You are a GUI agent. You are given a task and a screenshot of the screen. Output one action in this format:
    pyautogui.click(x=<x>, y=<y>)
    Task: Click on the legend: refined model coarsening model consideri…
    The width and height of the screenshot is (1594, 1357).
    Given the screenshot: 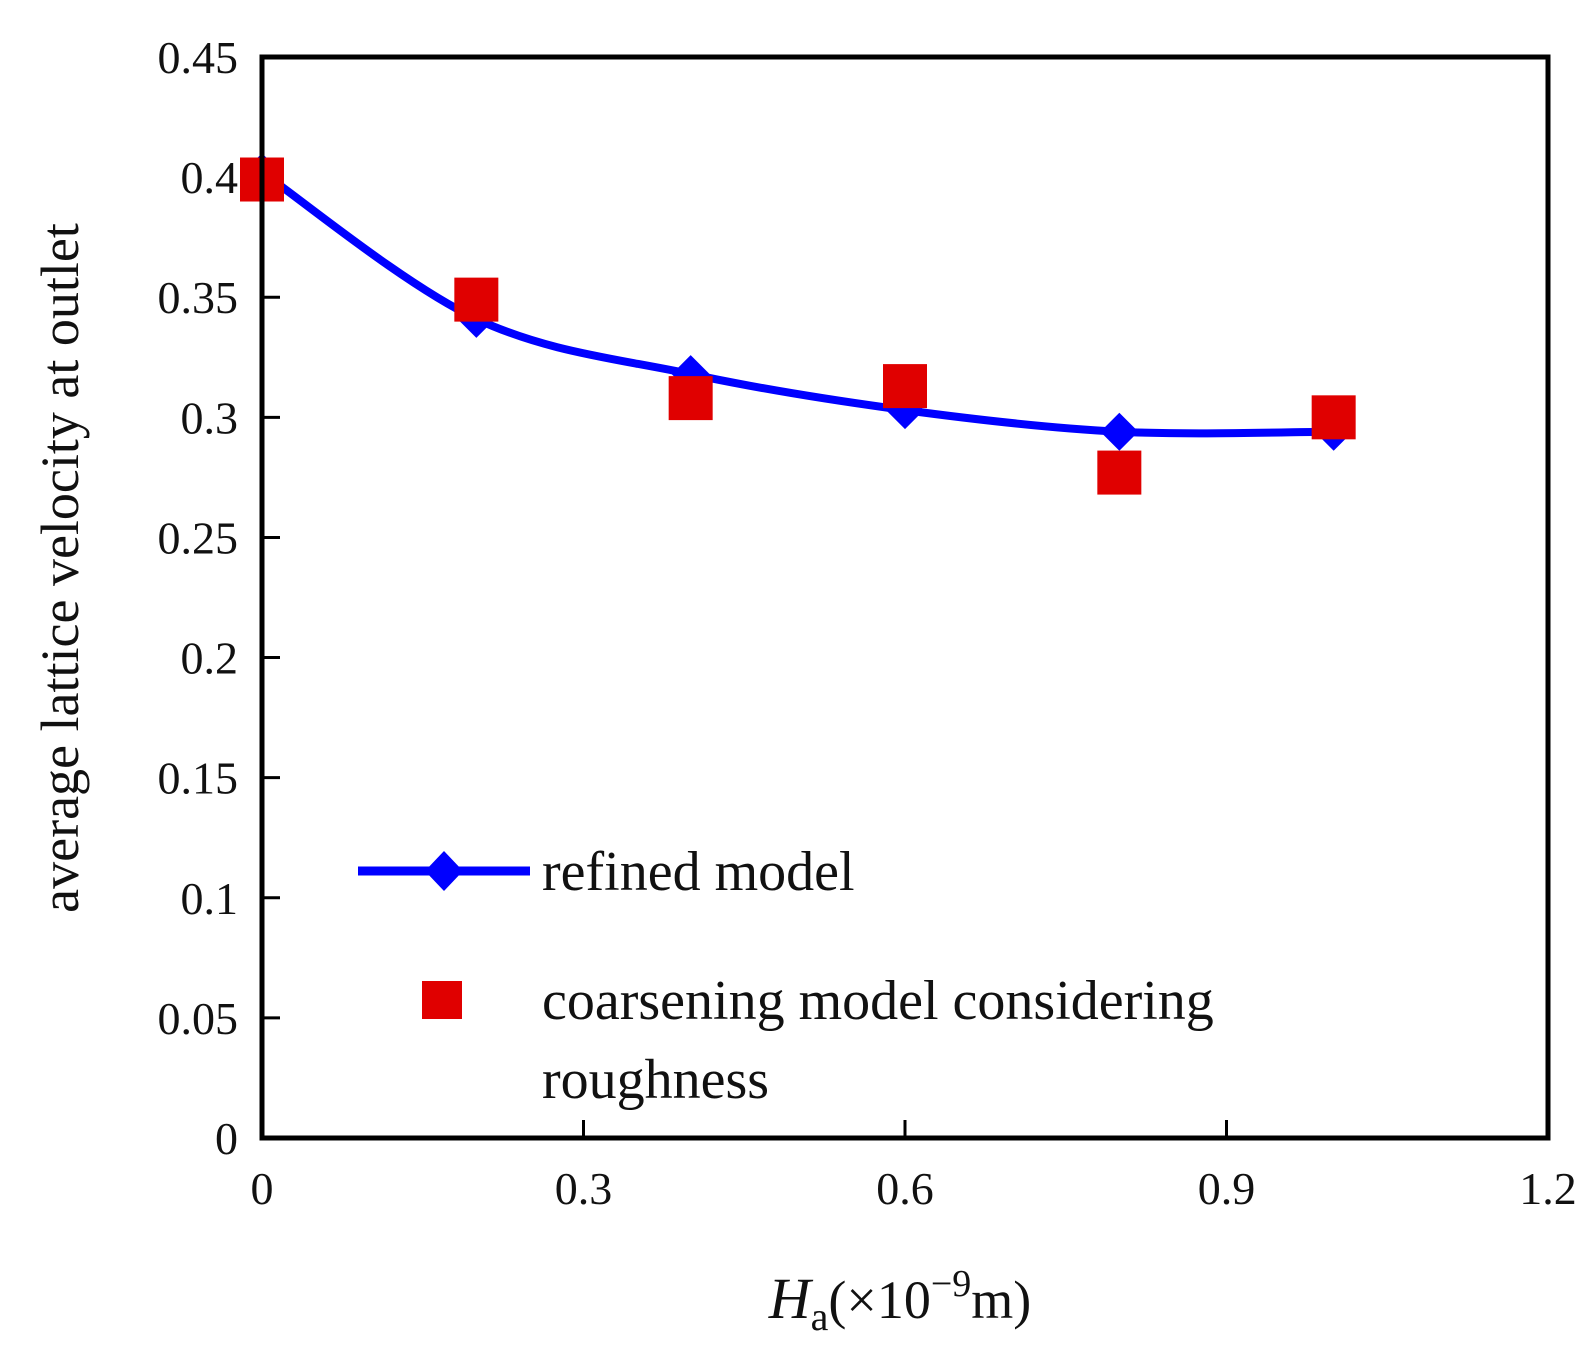 What is the action you would take?
    pyautogui.click(x=786, y=976)
    